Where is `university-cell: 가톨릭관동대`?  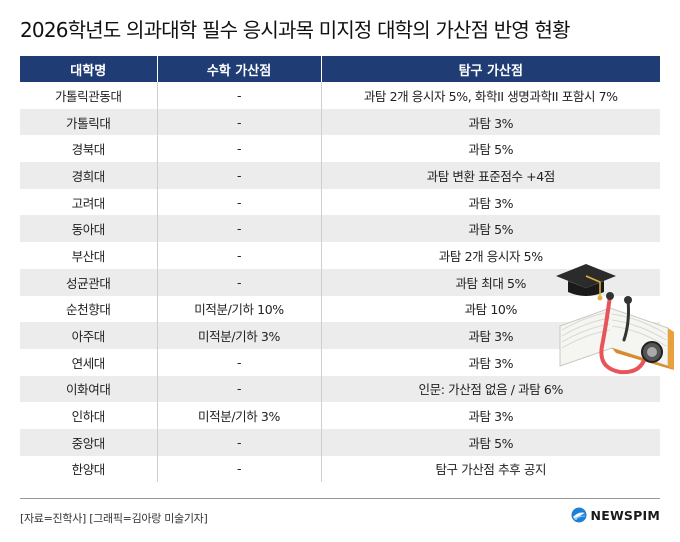 university-cell: 가톨릭관동대 is located at coordinates (89, 95).